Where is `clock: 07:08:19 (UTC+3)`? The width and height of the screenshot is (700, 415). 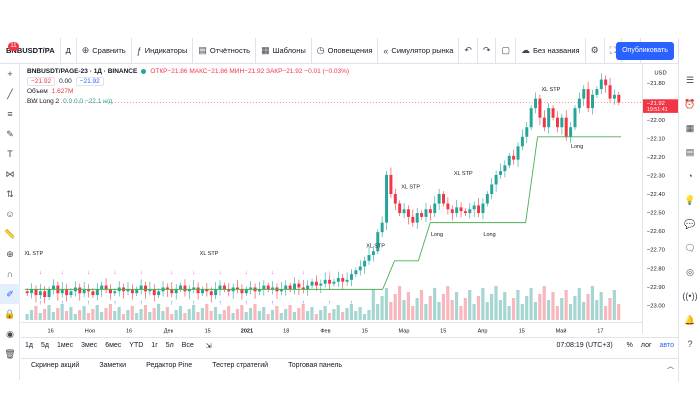 clock: 07:08:19 (UTC+3) is located at coordinates (584, 345).